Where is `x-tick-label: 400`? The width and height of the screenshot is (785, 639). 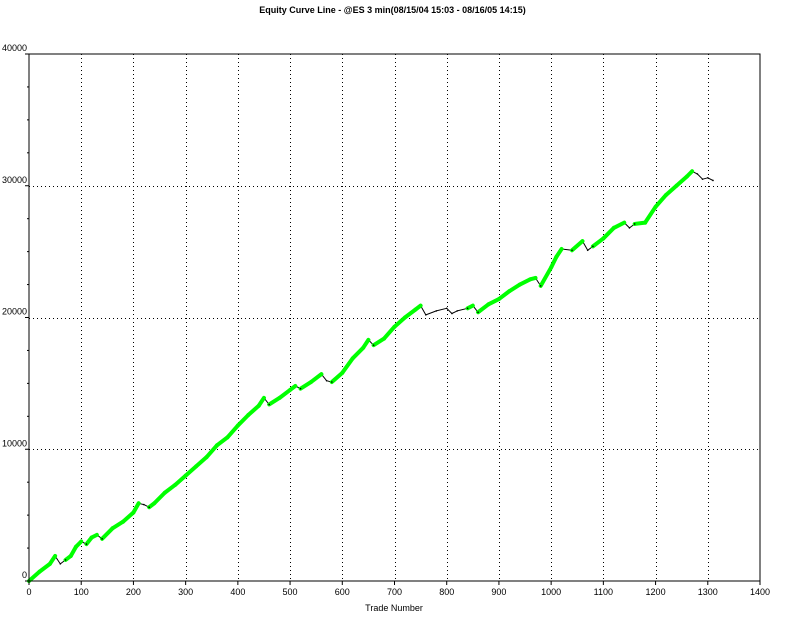 x-tick-label: 400 is located at coordinates (237, 592).